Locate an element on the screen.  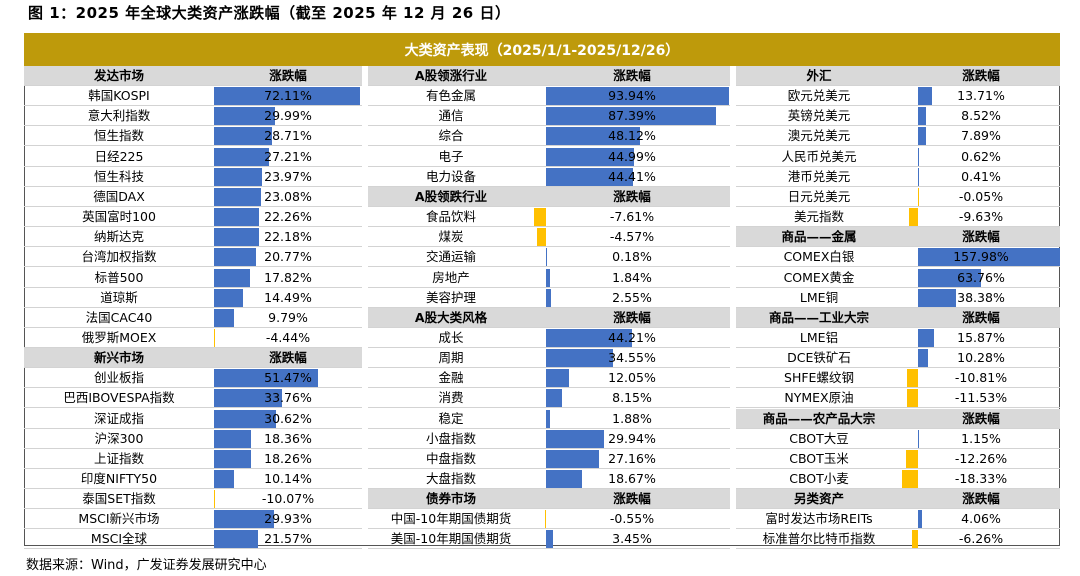
table-row: 成长 44.21% is located at coordinates (549, 338).